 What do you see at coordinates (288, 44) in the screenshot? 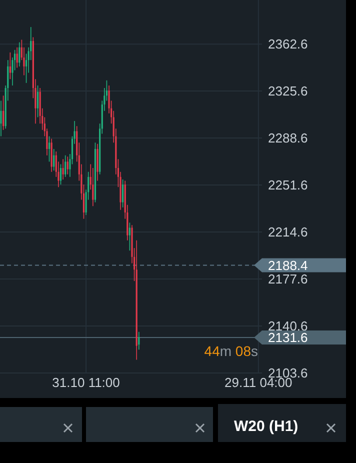
I see `y-tick-label: 2362.6` at bounding box center [288, 44].